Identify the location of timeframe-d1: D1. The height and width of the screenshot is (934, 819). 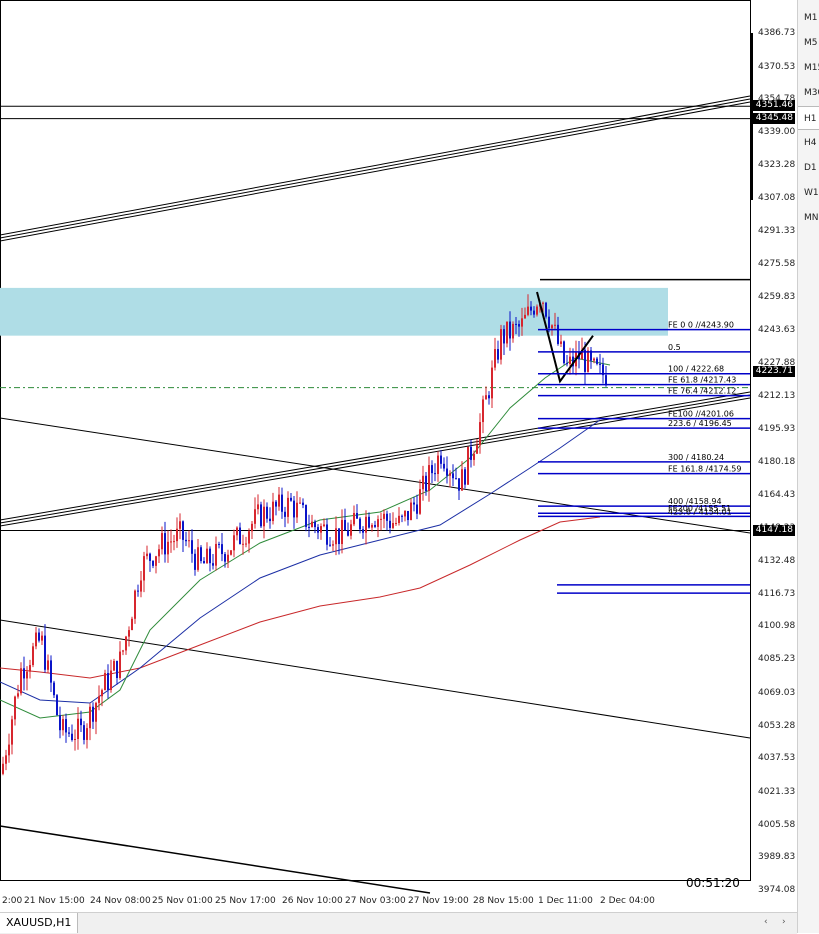
(810, 168).